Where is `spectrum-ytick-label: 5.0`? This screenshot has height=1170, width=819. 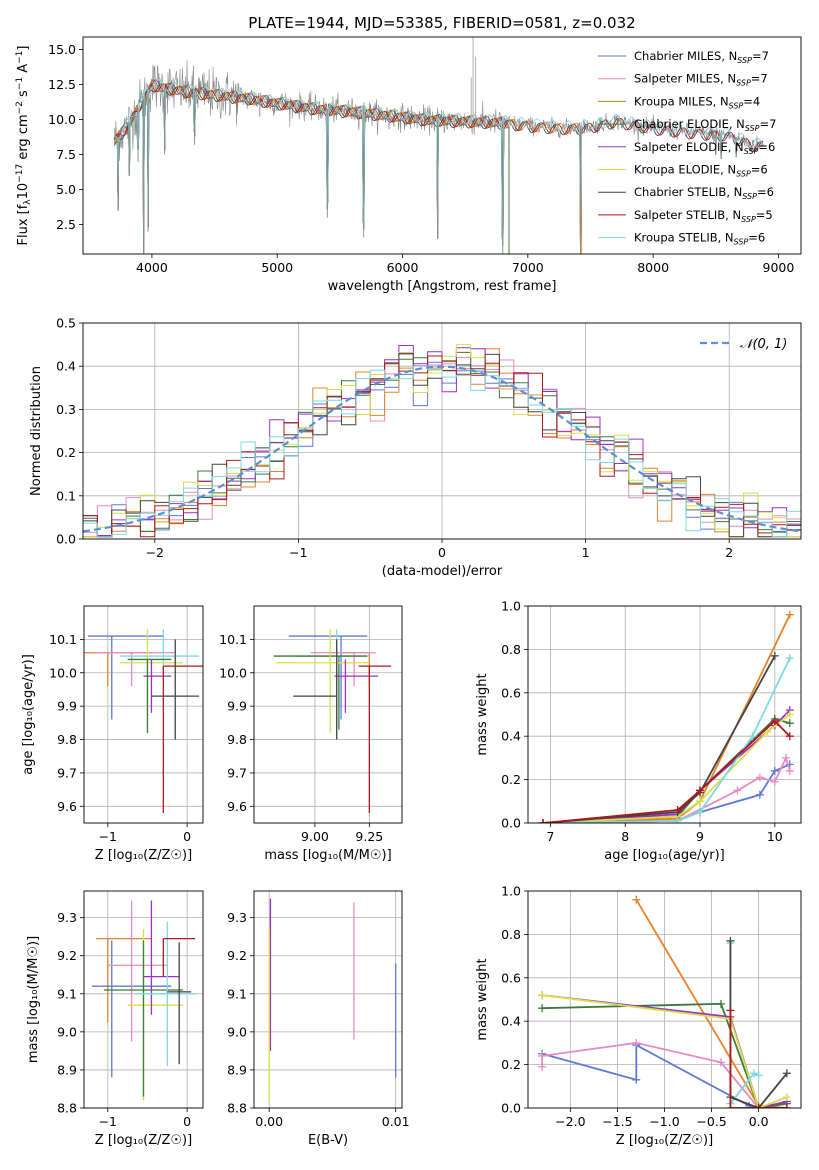 spectrum-ytick-label: 5.0 is located at coordinates (66, 189).